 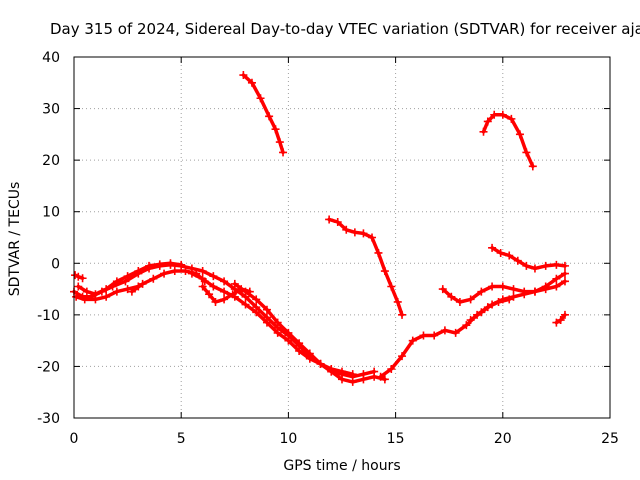 What do you see at coordinates (55, 264) in the screenshot?
I see `y-tick-label: 0` at bounding box center [55, 264].